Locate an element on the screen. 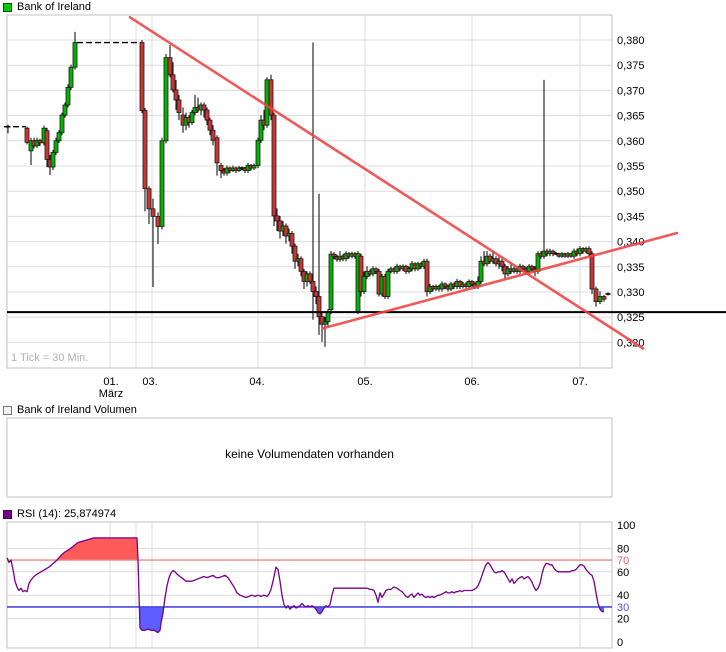  y-axis-tick-label: 0,330 is located at coordinates (631, 293).